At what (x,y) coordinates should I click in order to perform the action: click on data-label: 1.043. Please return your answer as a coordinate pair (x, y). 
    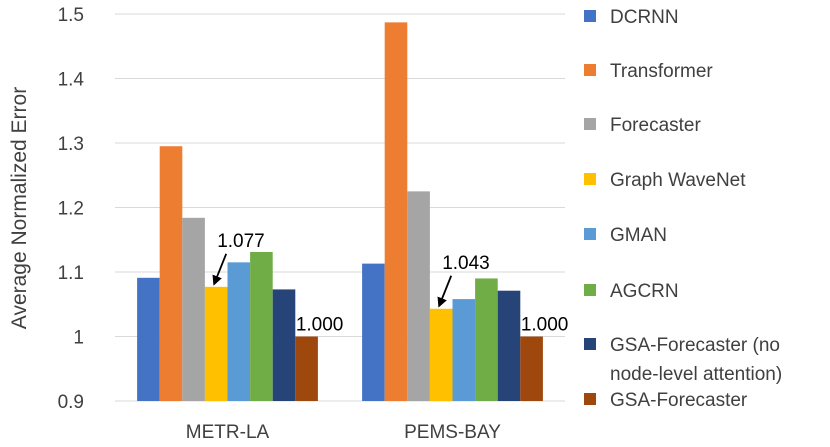
    Looking at the image, I should click on (466, 263).